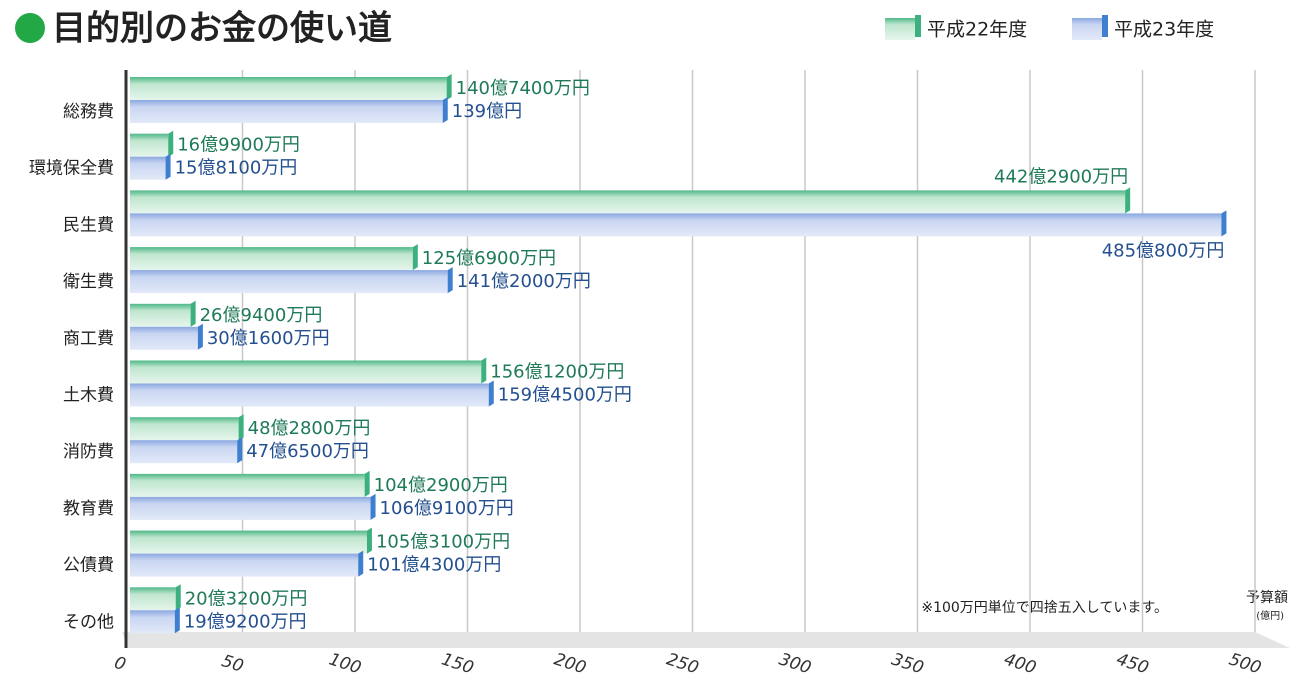 Image resolution: width=1297 pixels, height=680 pixels. What do you see at coordinates (443, 542) in the screenshot?
I see `value-label: 105億3100万円` at bounding box center [443, 542].